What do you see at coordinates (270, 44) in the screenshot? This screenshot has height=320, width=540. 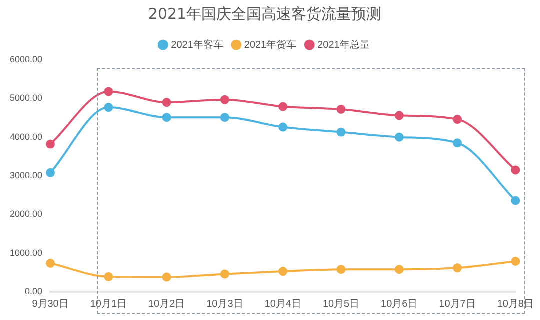 I see `legend-label: 2021年货车` at bounding box center [270, 44].